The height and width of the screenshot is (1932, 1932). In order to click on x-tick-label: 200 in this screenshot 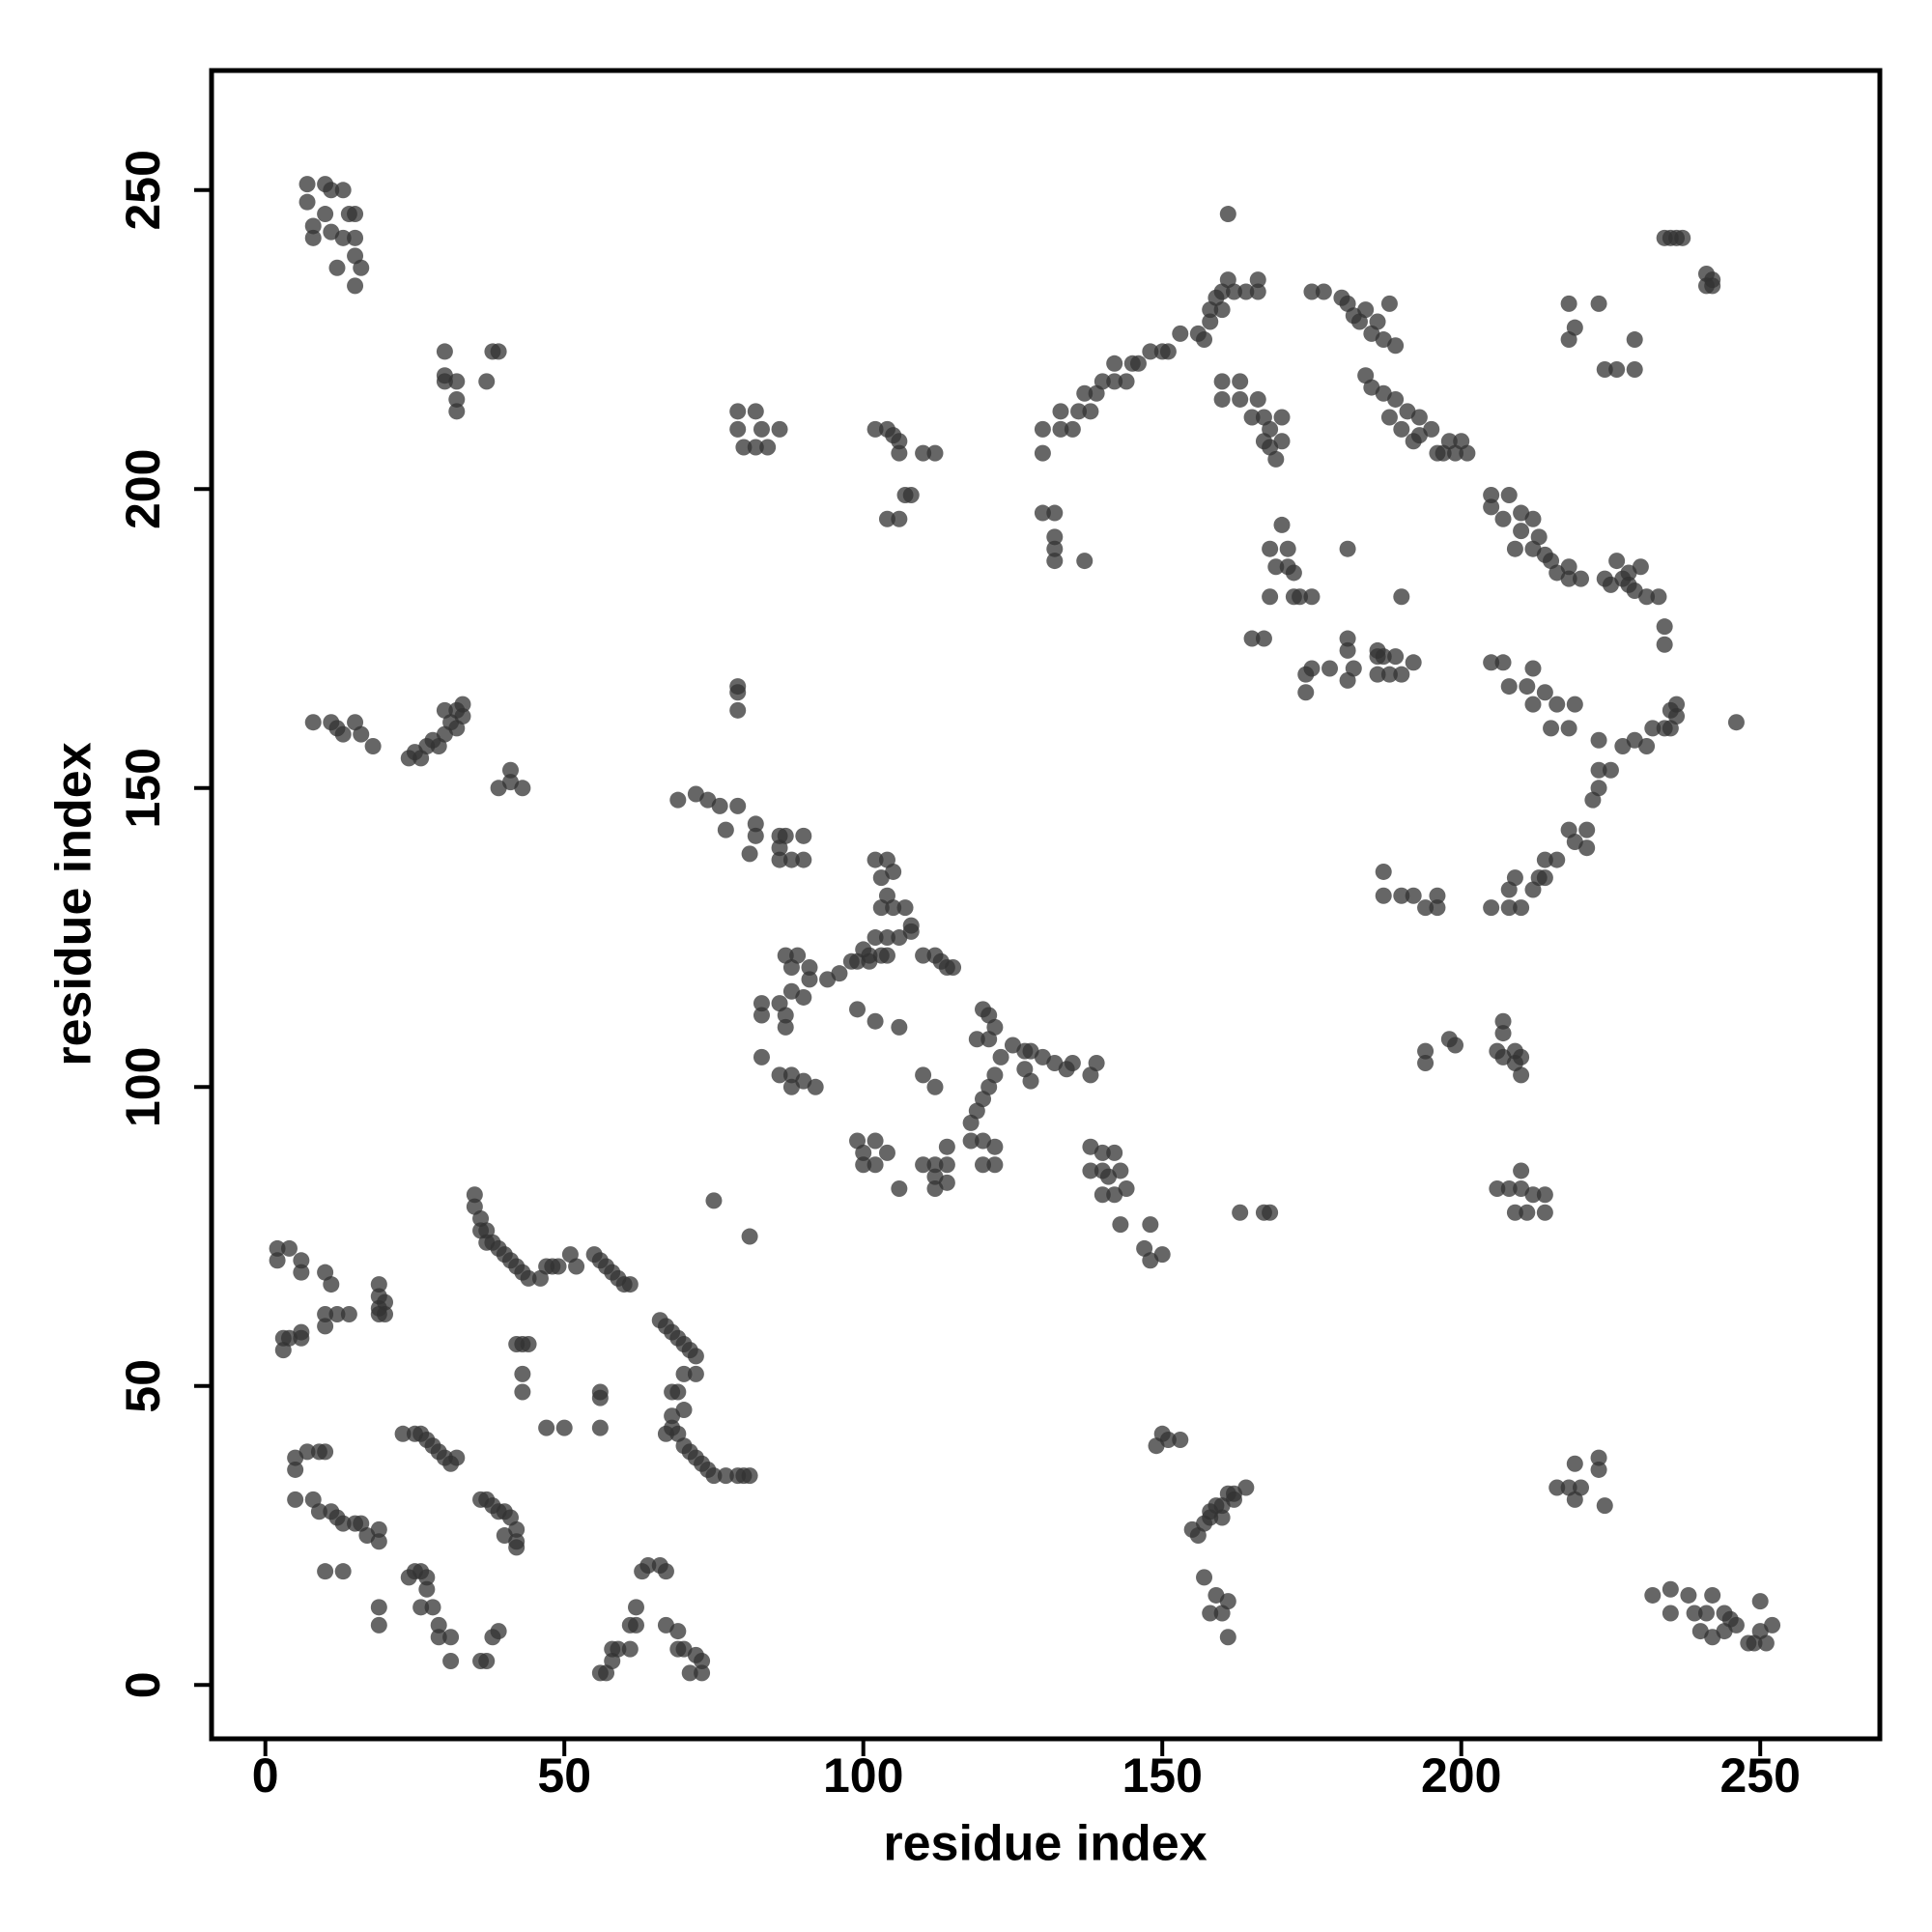, I will do `click(1461, 1775)`.